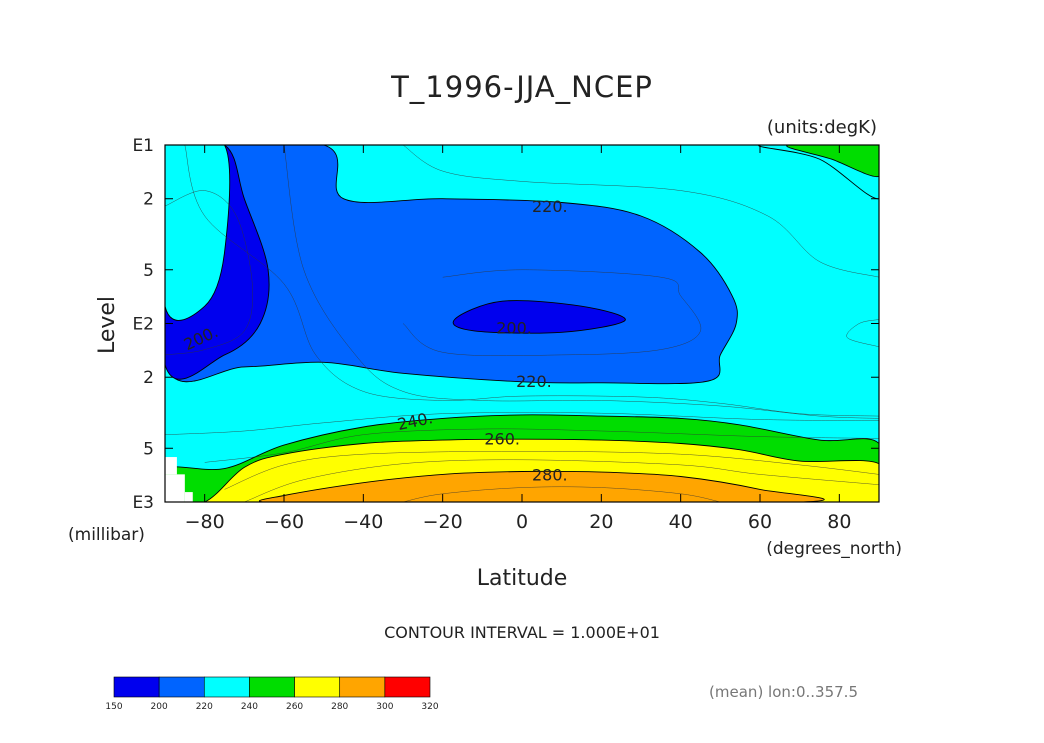 Image resolution: width=1044 pixels, height=743 pixels. Describe the element at coordinates (284, 522) in the screenshot. I see `x-tick-label-1: −60` at that location.